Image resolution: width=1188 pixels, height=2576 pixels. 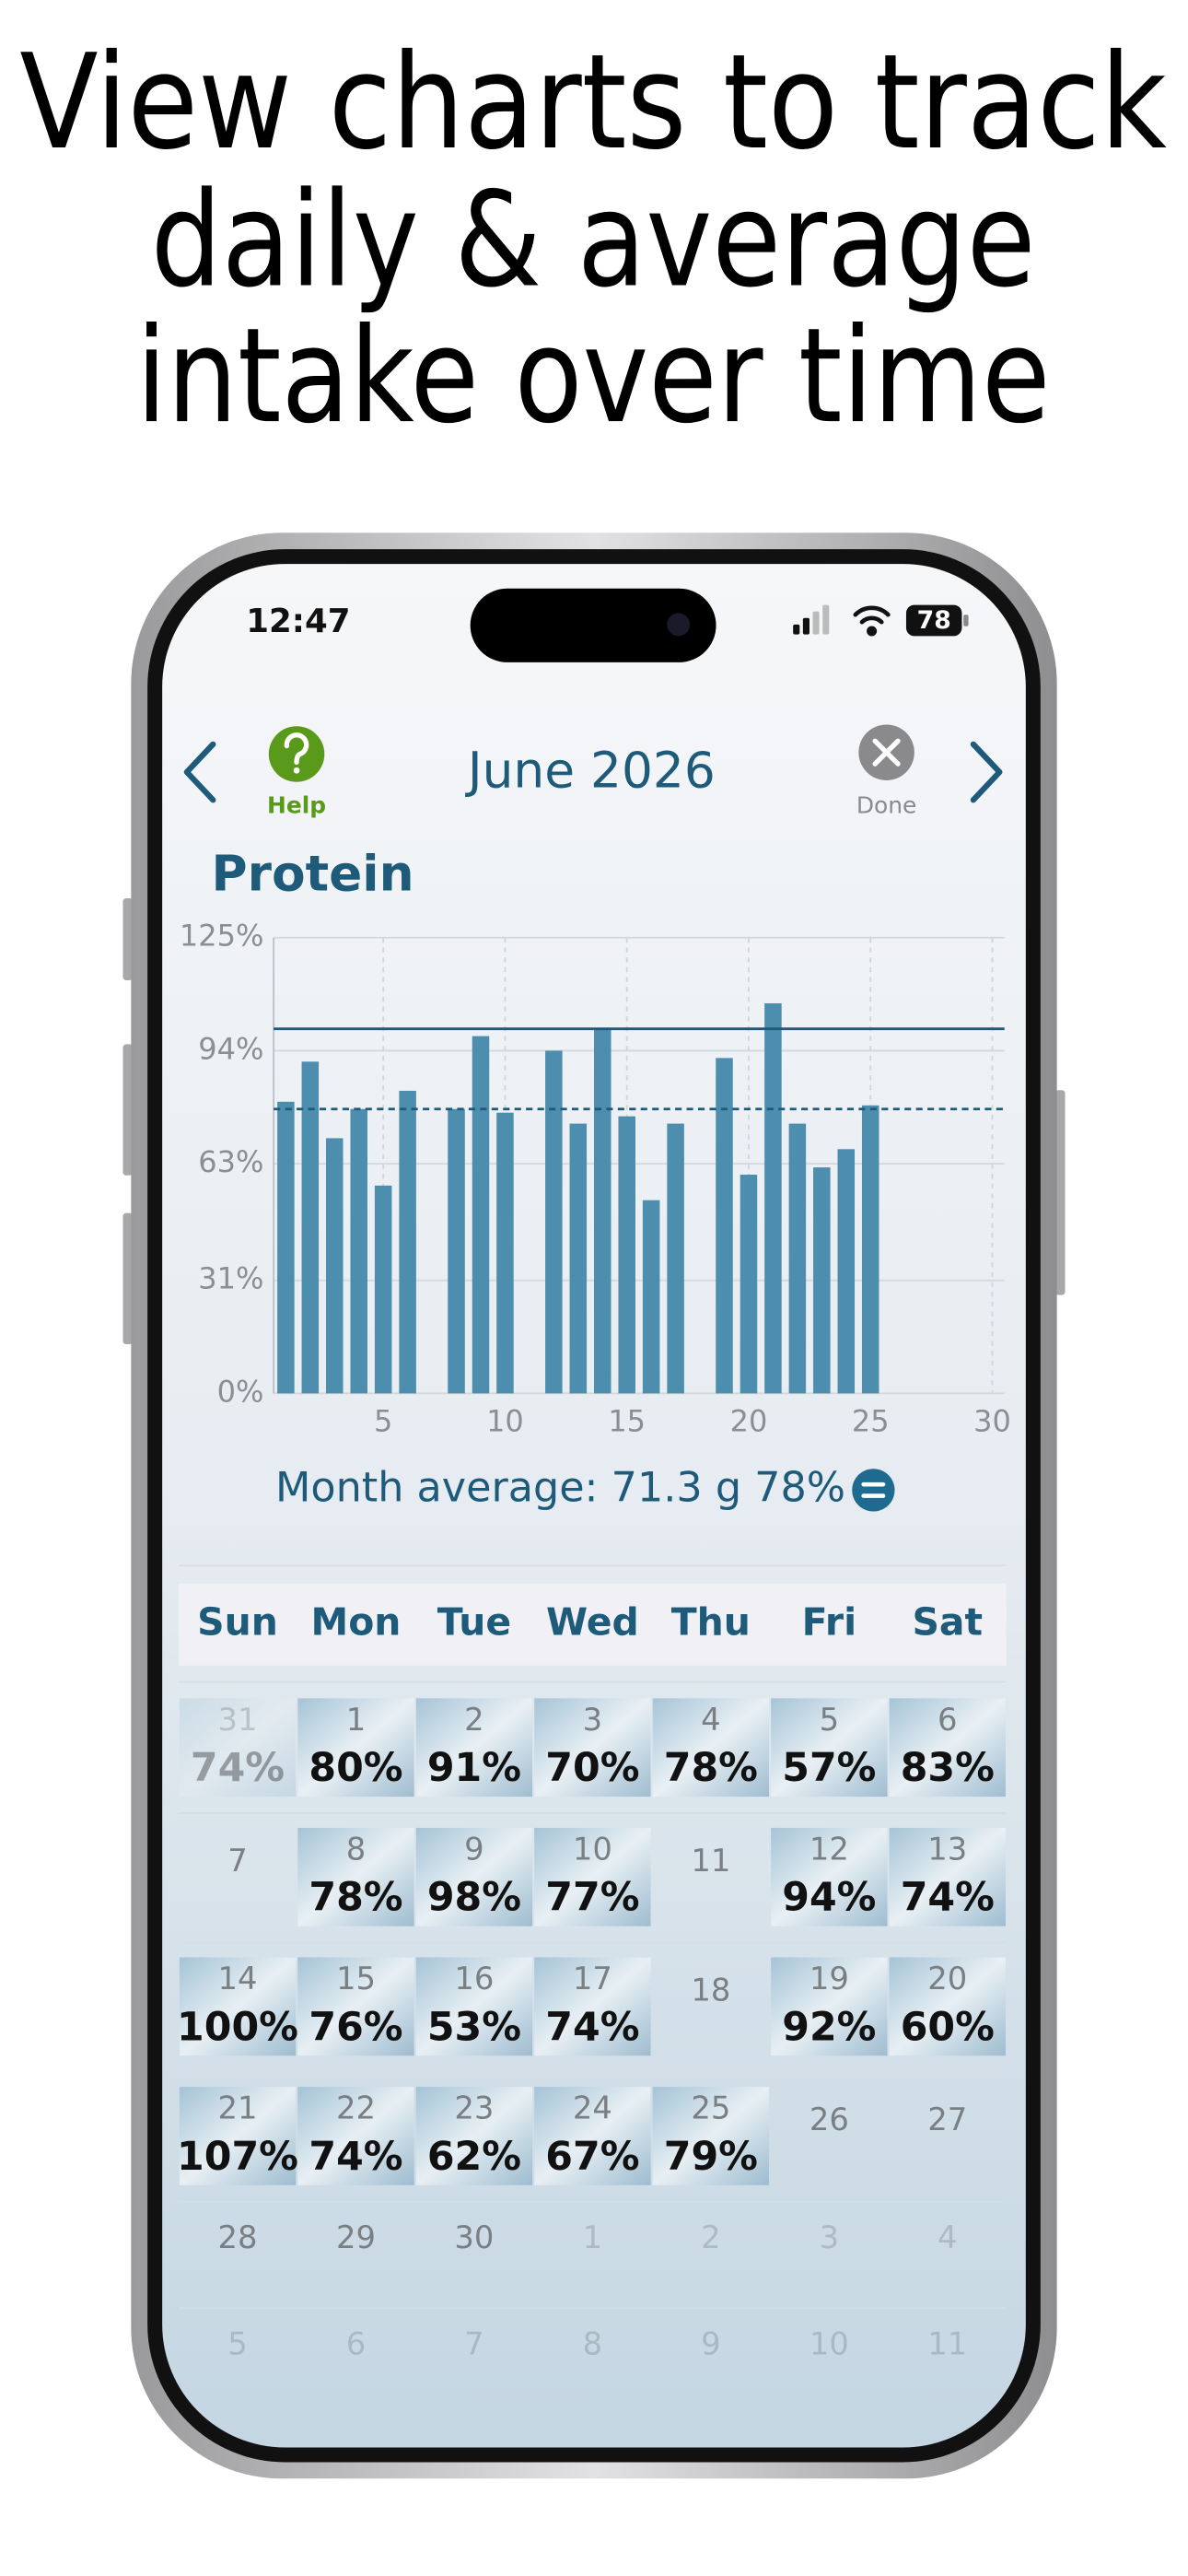 What do you see at coordinates (313, 874) in the screenshot?
I see `chart-title: Protein` at bounding box center [313, 874].